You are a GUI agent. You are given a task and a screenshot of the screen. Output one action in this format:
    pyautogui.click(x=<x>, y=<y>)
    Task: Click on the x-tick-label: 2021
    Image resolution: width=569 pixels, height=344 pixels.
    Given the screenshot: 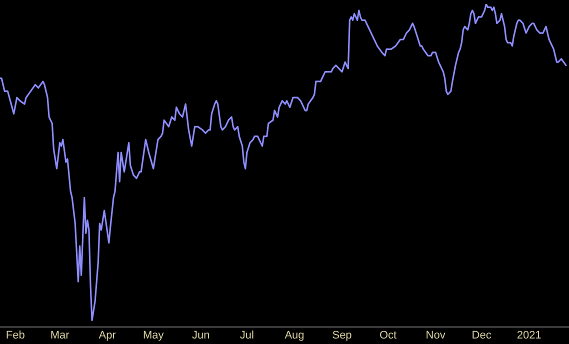 What is the action you would take?
    pyautogui.click(x=529, y=335)
    